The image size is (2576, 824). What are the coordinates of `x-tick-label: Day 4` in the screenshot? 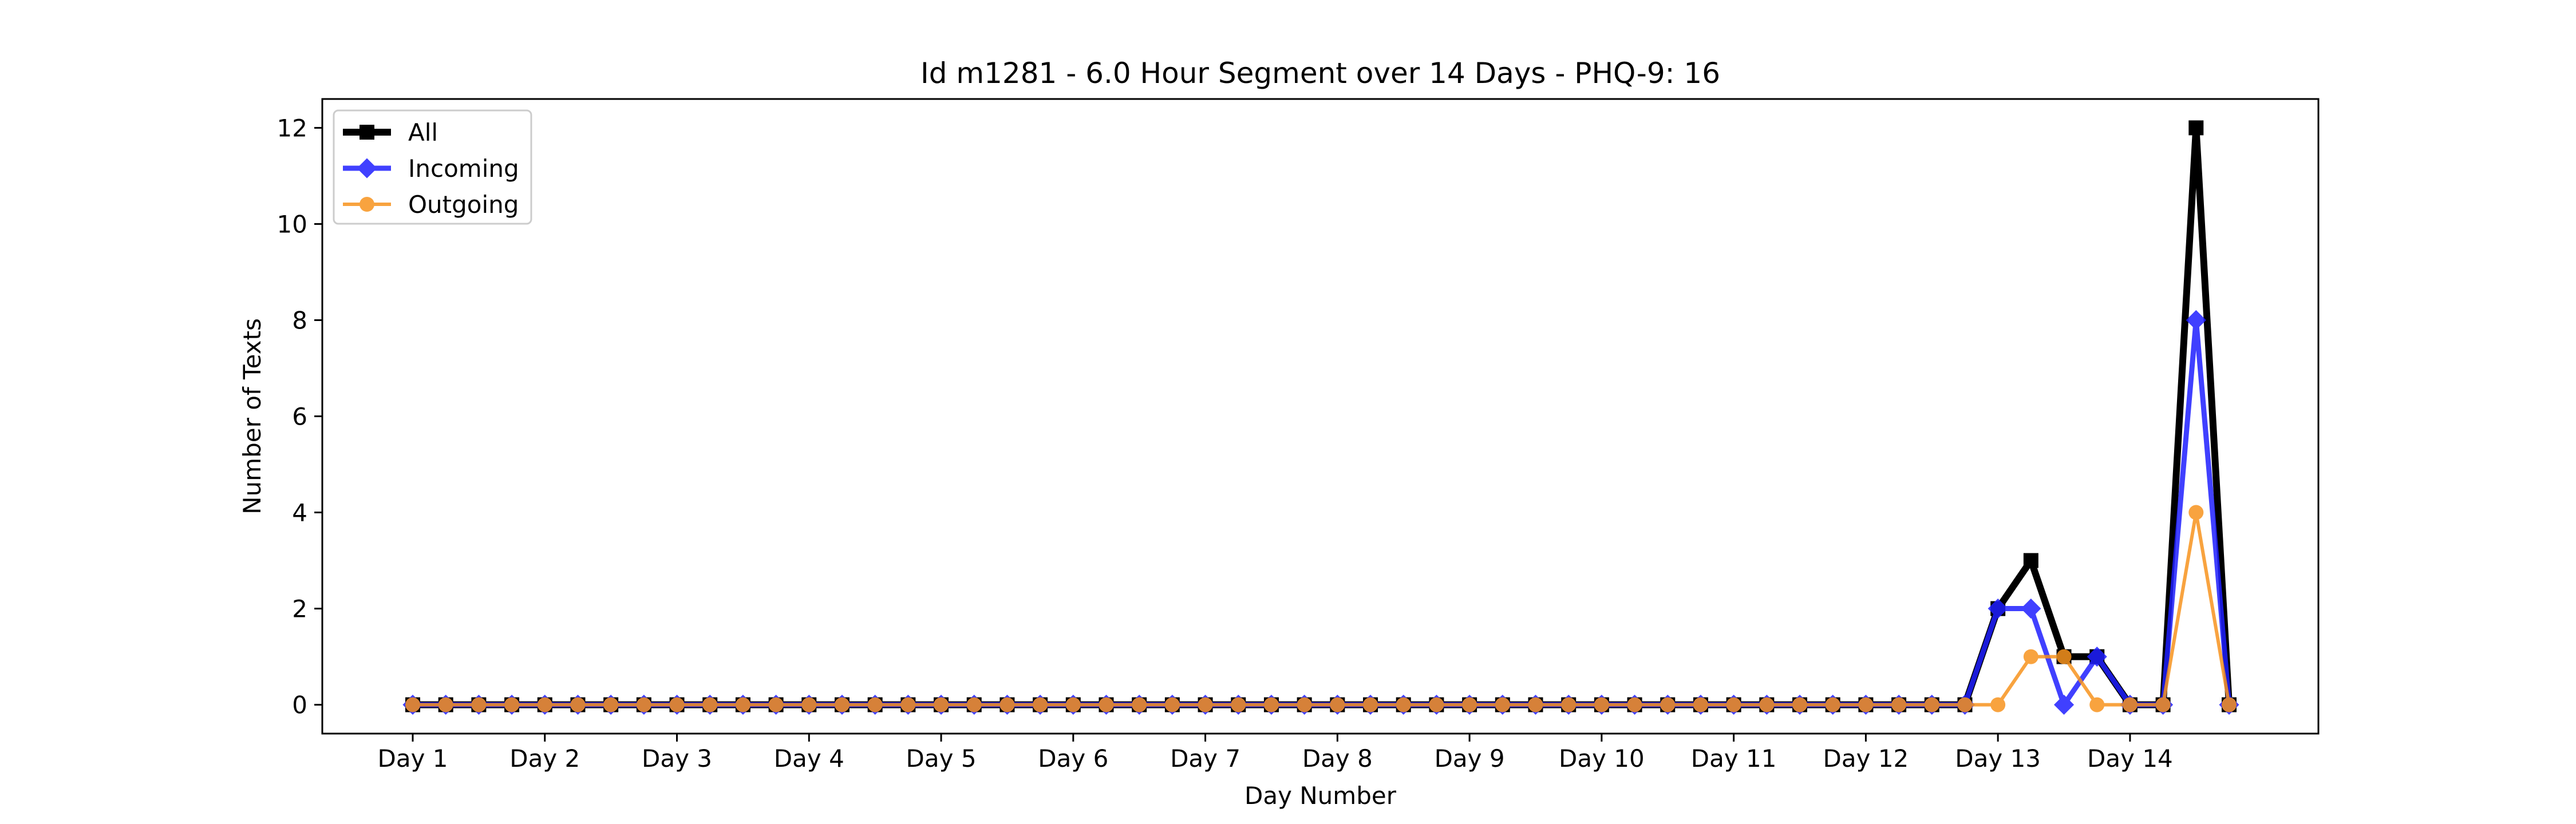 It's located at (809, 758).